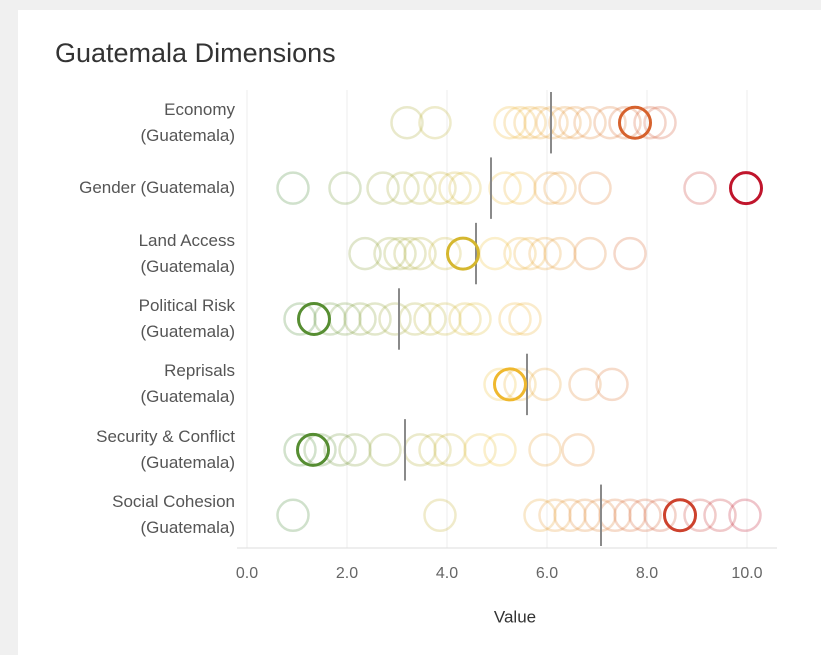  Describe the element at coordinates (547, 573) in the screenshot. I see `x-tick-label: 6.0` at that location.